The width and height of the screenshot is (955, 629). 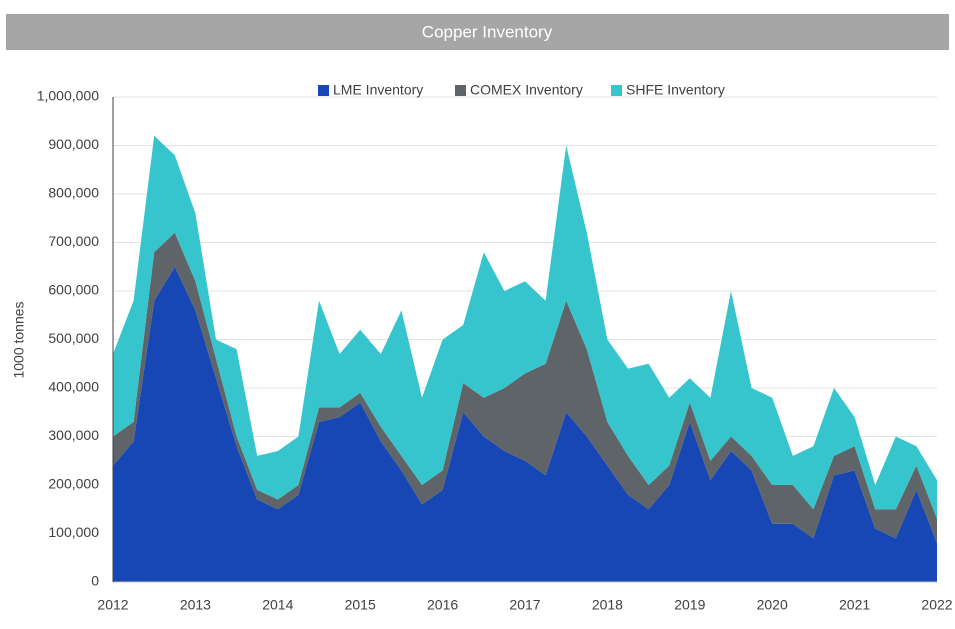 What do you see at coordinates (526, 90) in the screenshot?
I see `legend-label: COMEX Inventory` at bounding box center [526, 90].